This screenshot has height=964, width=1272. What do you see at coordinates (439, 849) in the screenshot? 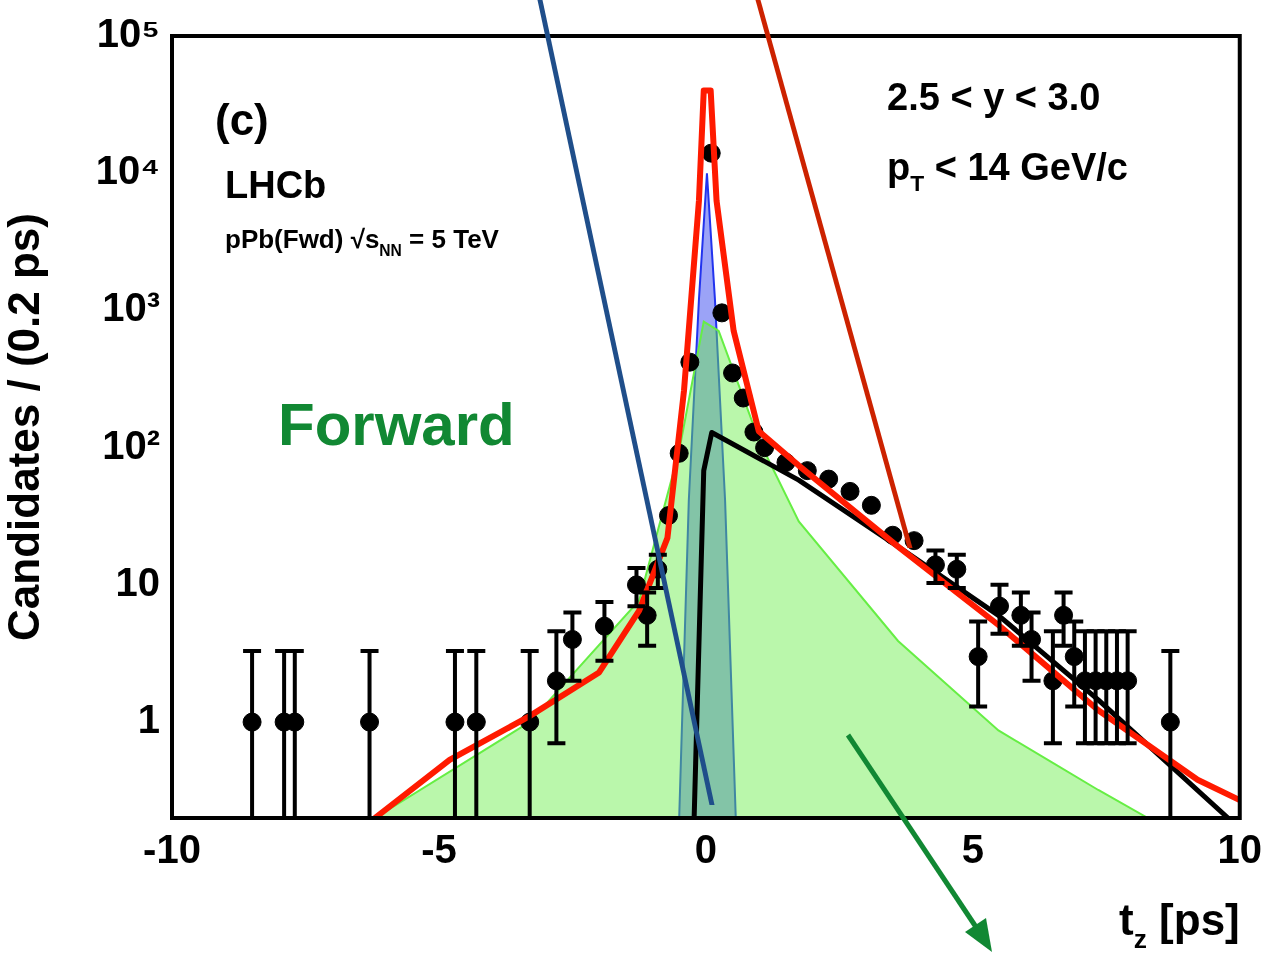
I see `x-tick-label: -5` at bounding box center [439, 849].